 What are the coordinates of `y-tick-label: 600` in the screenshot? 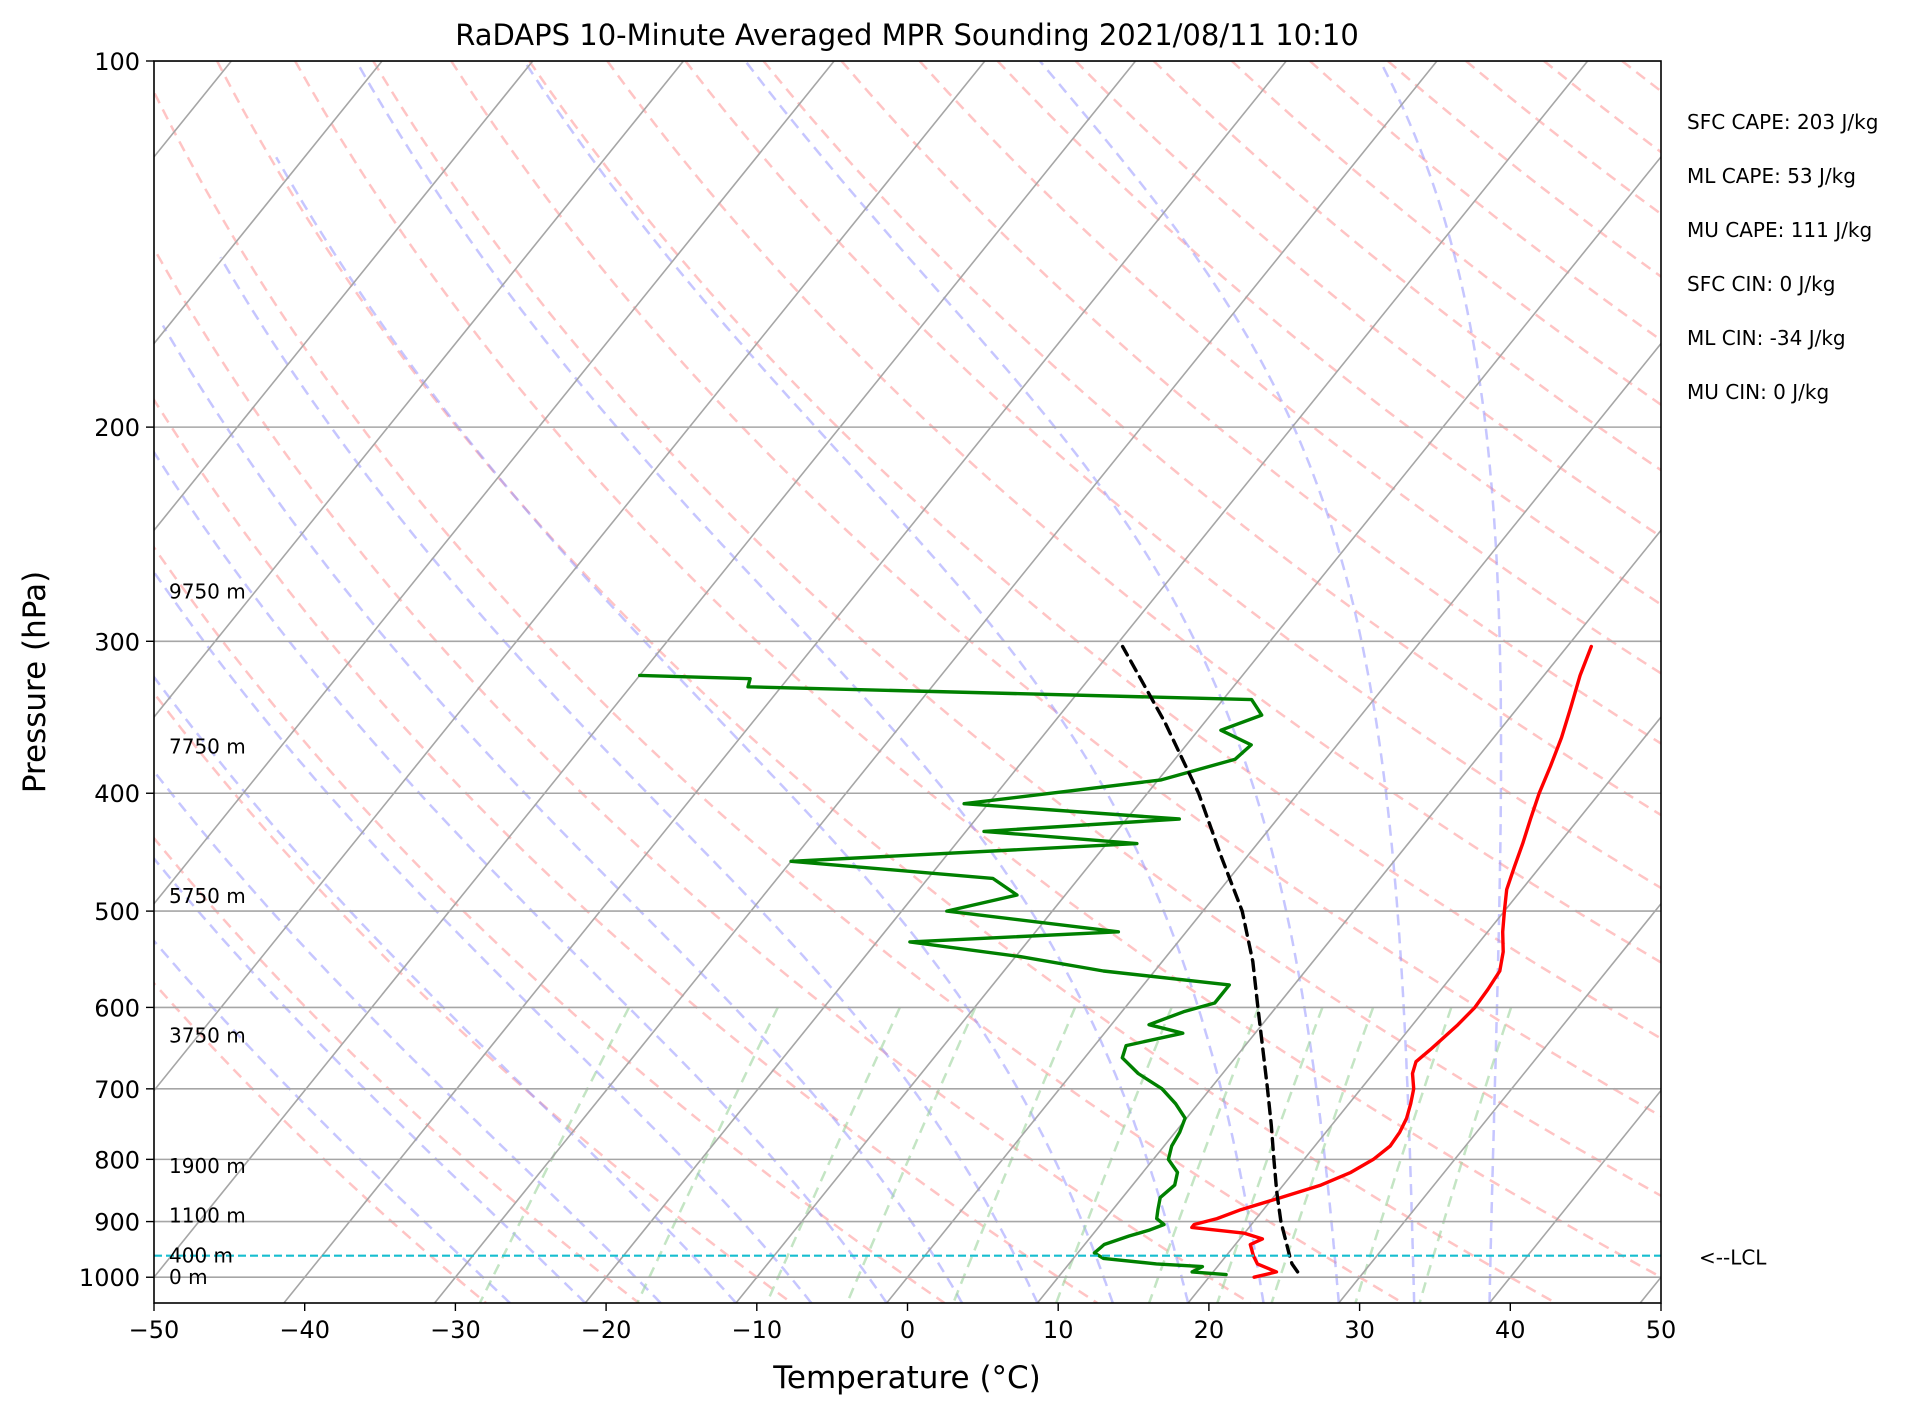 It's located at (117, 1008).